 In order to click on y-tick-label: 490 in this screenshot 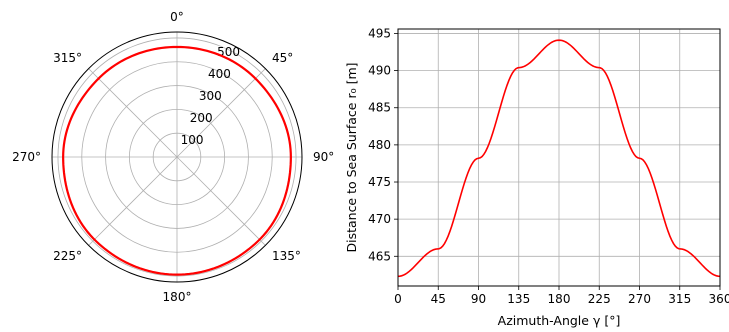, I will do `click(379, 71)`.